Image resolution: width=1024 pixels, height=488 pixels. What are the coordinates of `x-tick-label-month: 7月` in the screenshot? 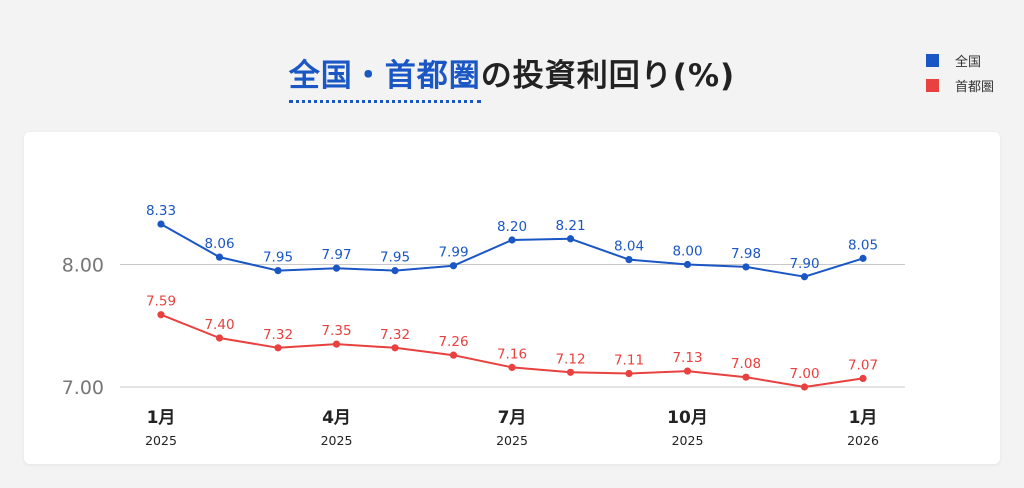 It's located at (512, 418).